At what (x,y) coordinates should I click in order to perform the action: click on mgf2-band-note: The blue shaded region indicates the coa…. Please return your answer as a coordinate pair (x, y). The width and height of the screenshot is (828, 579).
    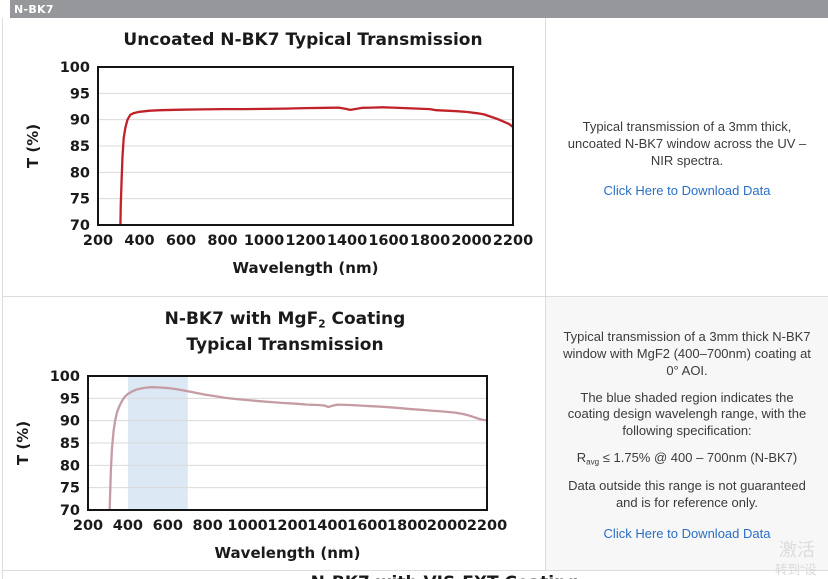
    Looking at the image, I should click on (687, 414).